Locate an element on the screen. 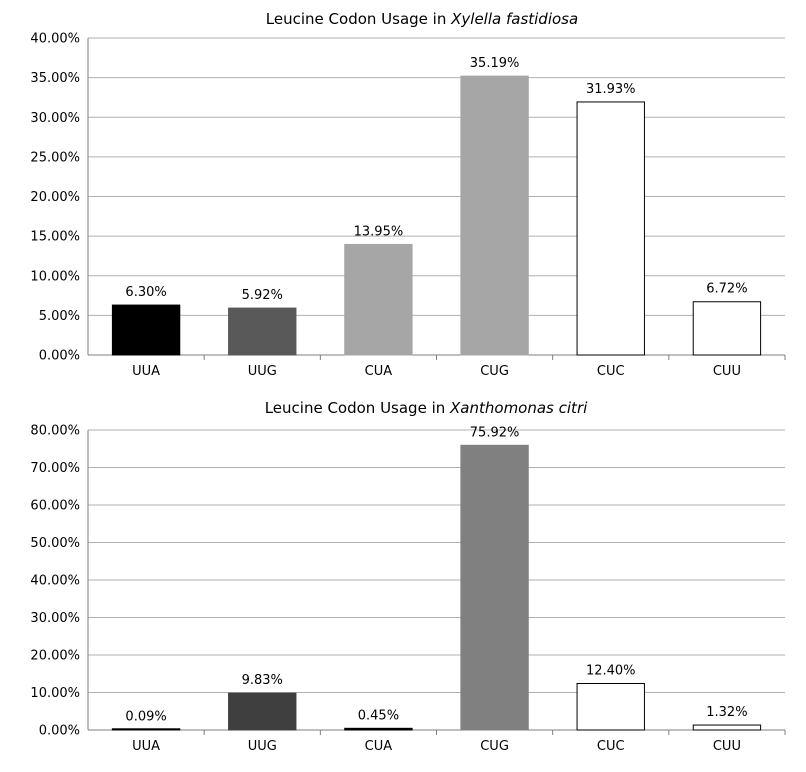  y-tick-label: 50.00% is located at coordinates (55, 543).